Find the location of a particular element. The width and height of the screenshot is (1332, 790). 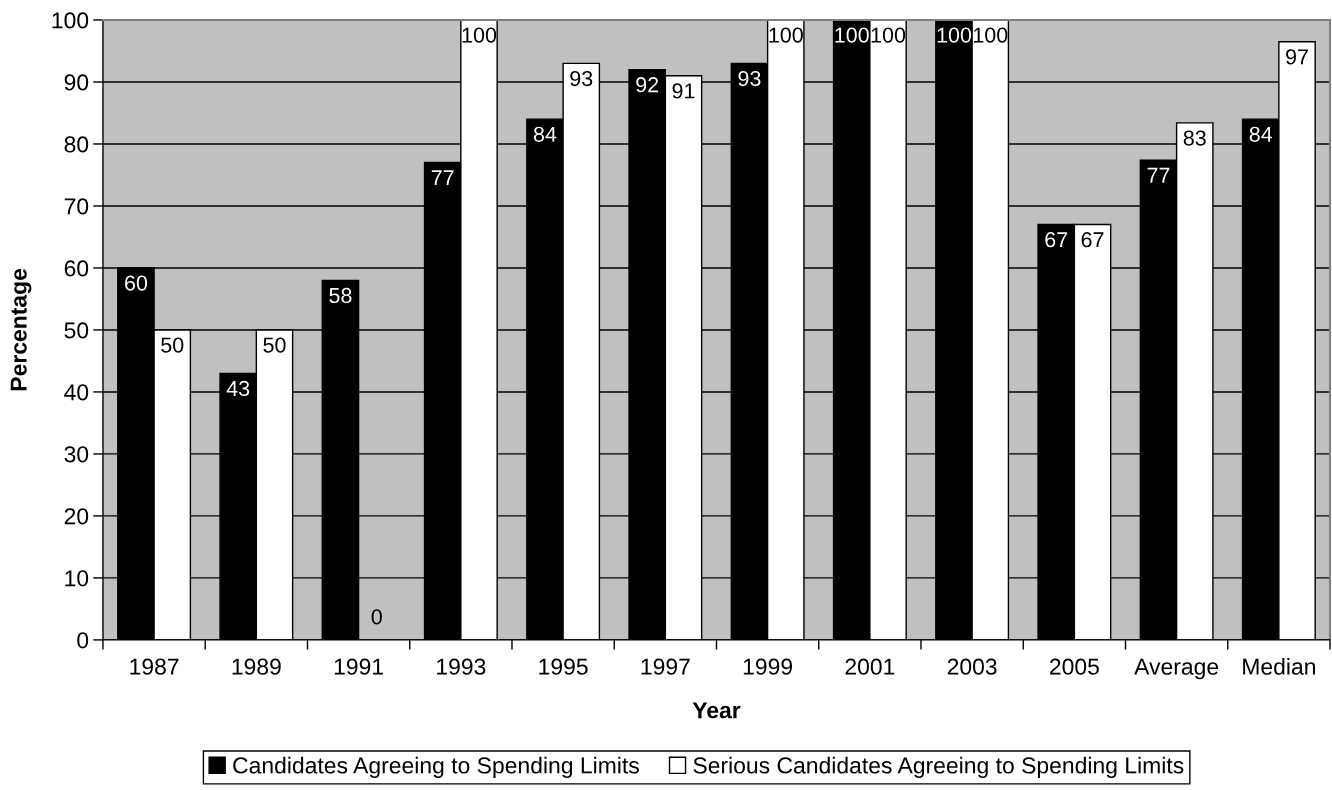

data-label: 97 is located at coordinates (1297, 57).